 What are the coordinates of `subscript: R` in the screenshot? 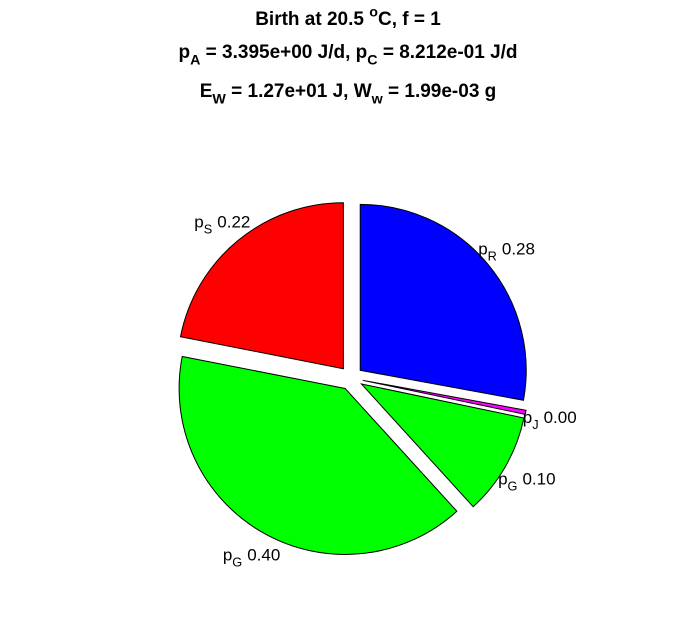 It's located at (492, 255).